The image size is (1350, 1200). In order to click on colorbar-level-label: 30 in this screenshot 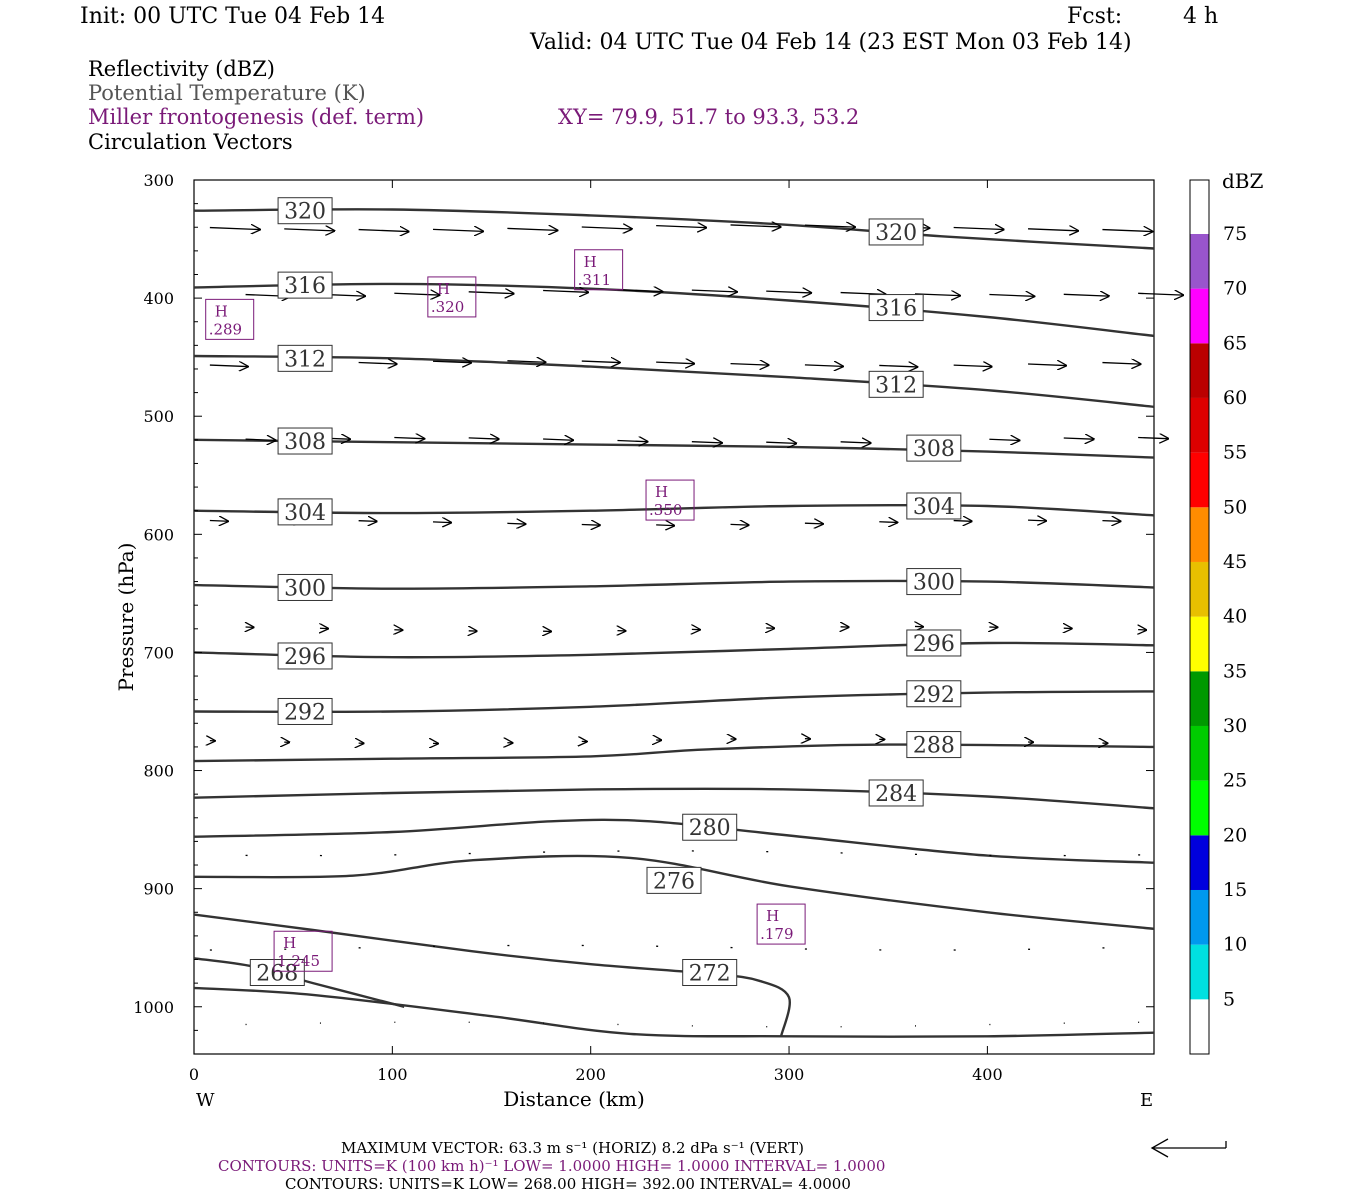, I will do `click(1235, 726)`.